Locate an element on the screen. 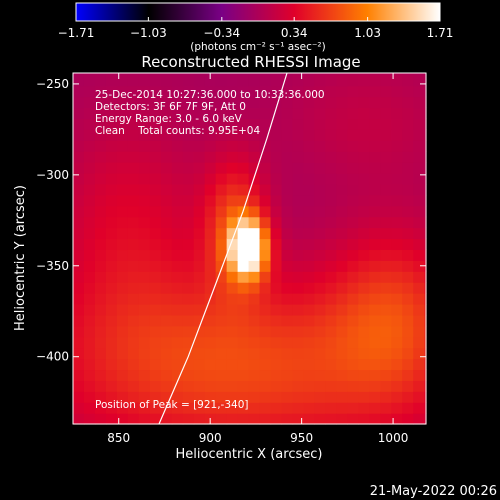 This screenshot has height=500, width=500. y-axis-label: Heliocentric Y (arcsec) is located at coordinates (20, 258).